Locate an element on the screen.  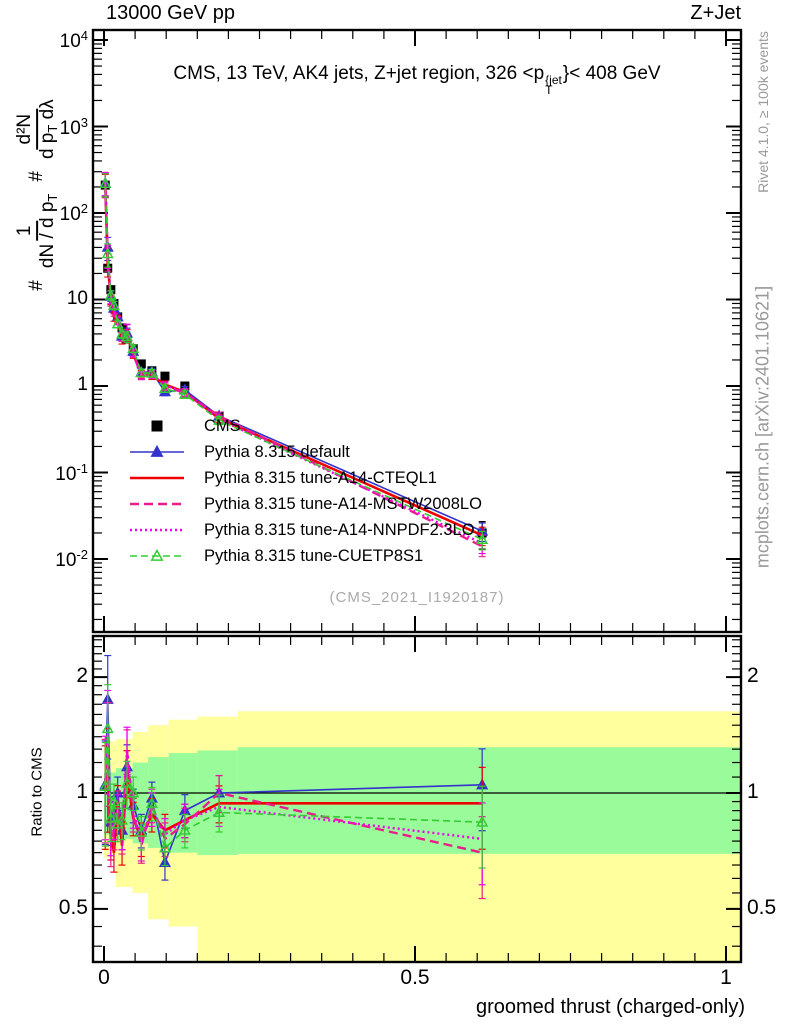
beam-energy-label: 13000 GeV pp is located at coordinates (170, 13).